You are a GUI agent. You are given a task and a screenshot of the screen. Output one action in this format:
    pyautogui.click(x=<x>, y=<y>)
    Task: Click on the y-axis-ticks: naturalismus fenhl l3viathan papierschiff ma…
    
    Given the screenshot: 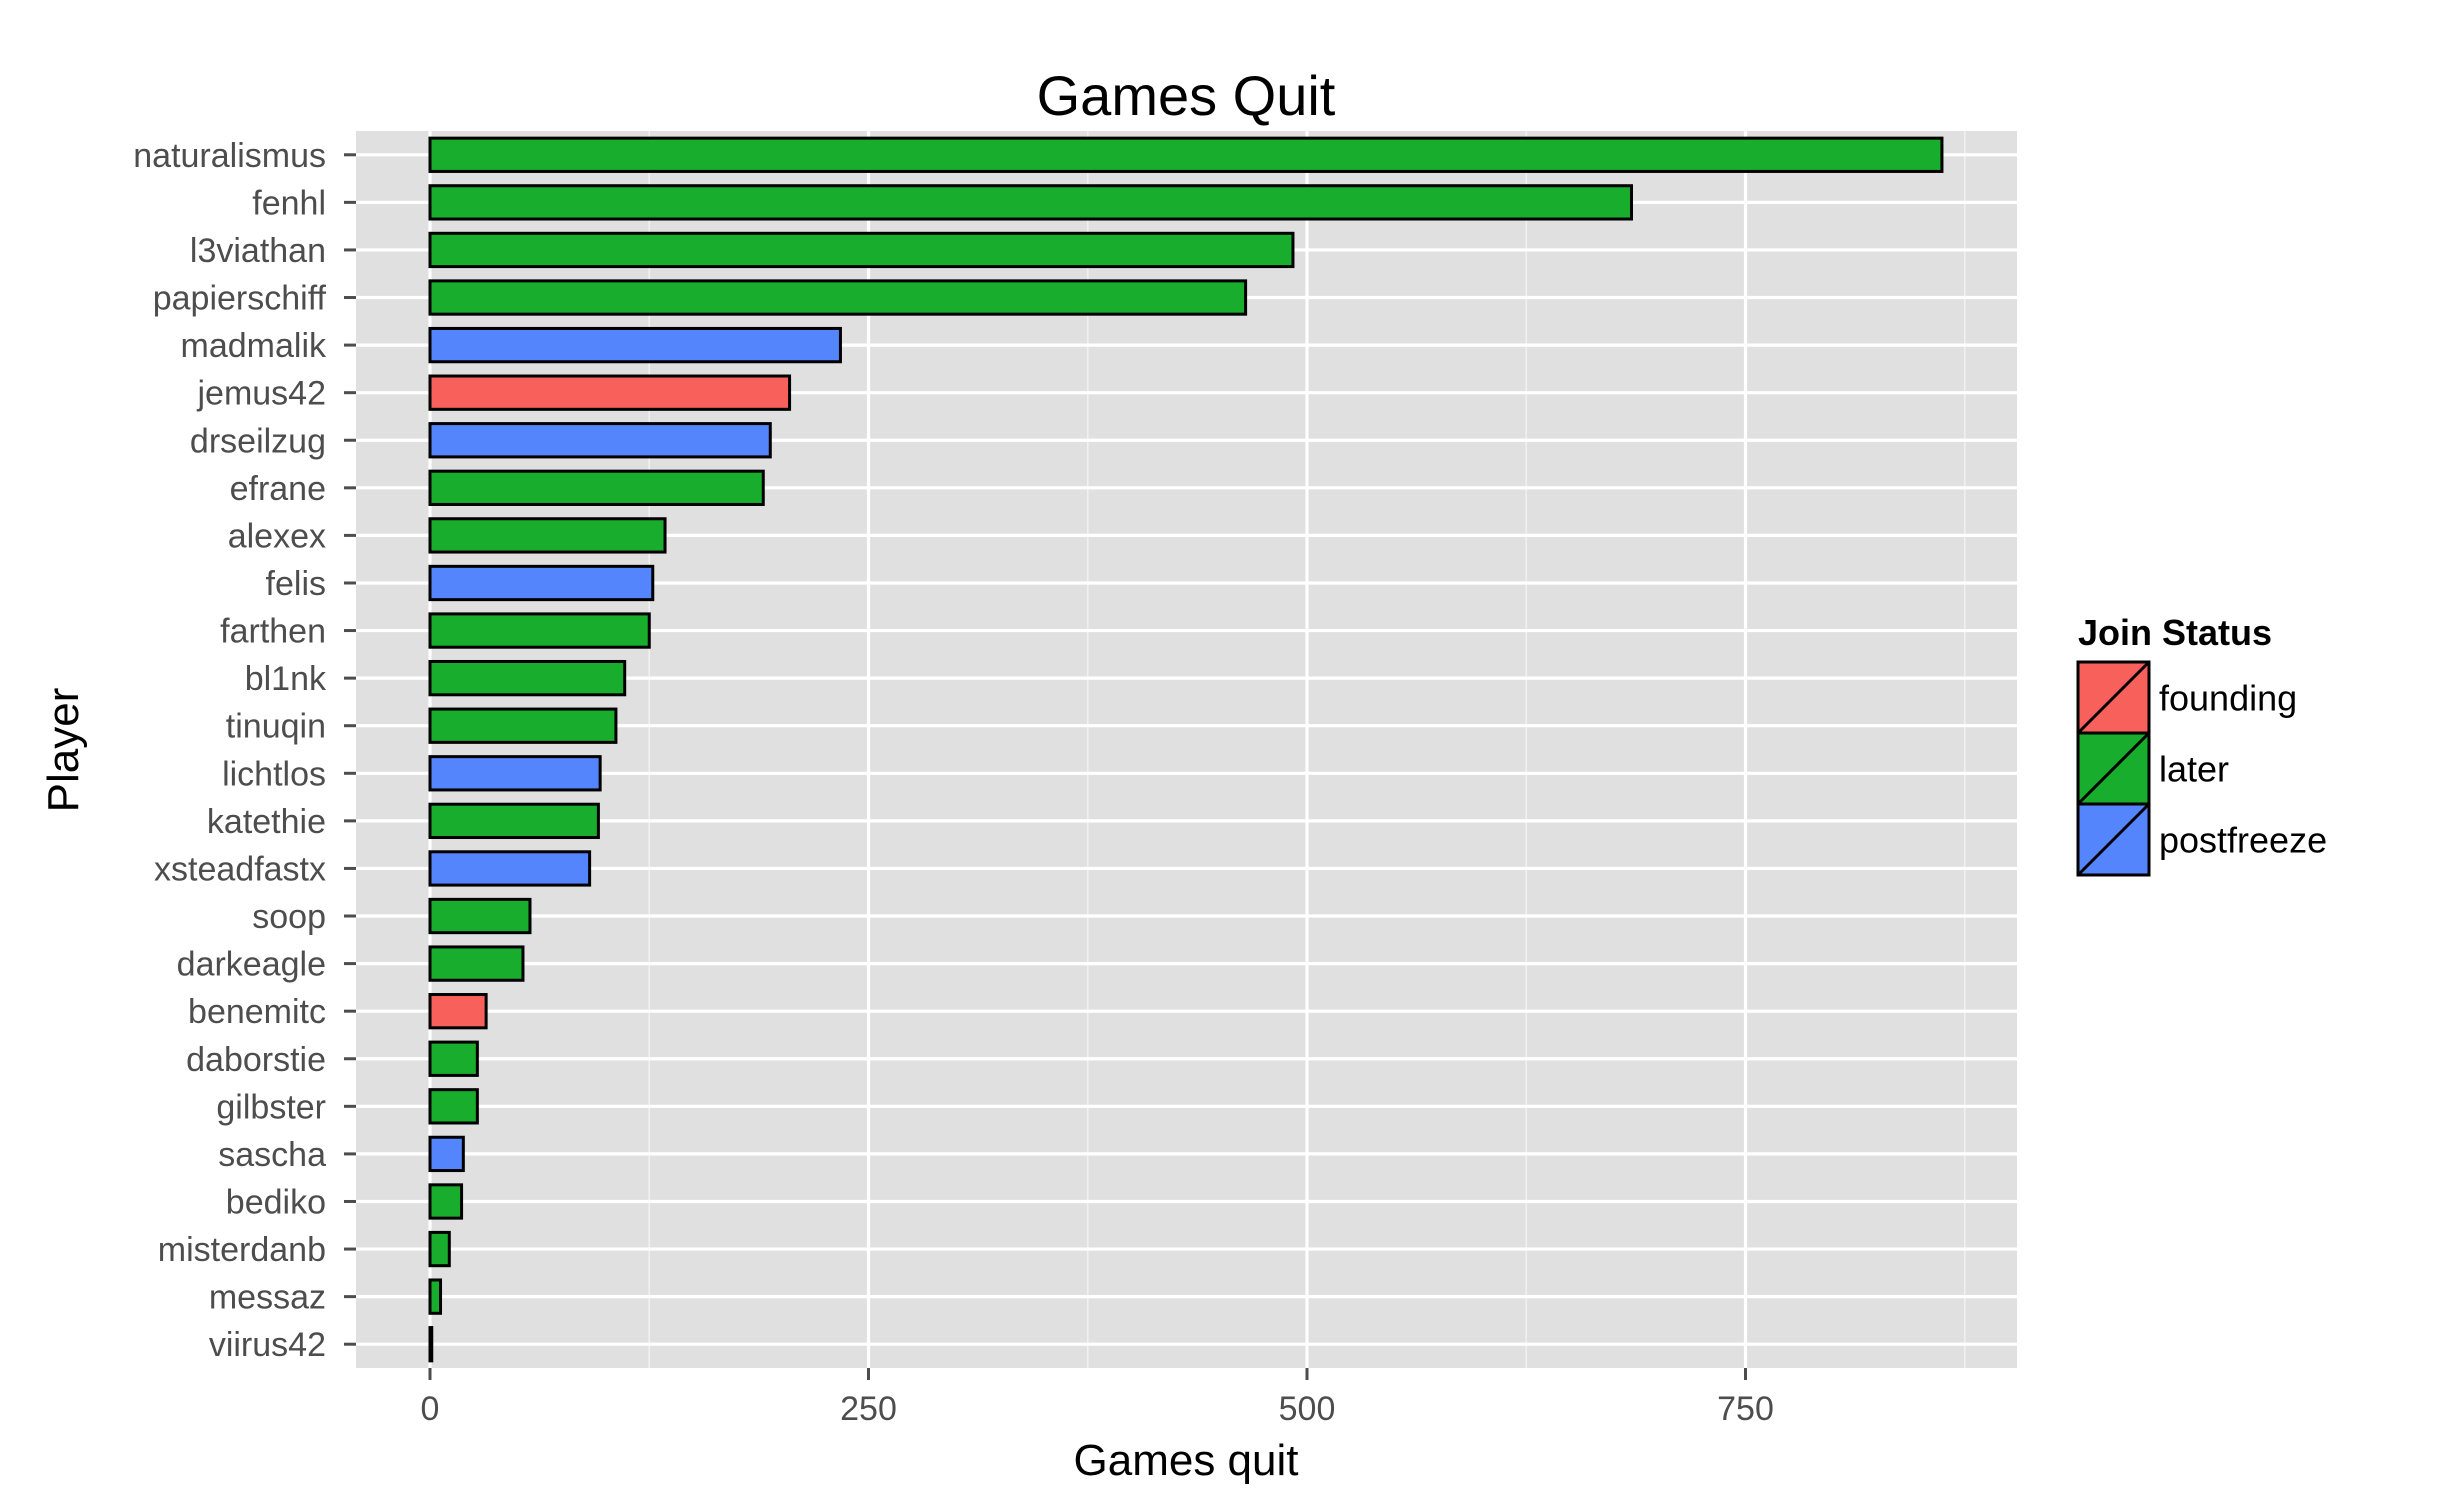 What is the action you would take?
    pyautogui.click(x=244, y=750)
    